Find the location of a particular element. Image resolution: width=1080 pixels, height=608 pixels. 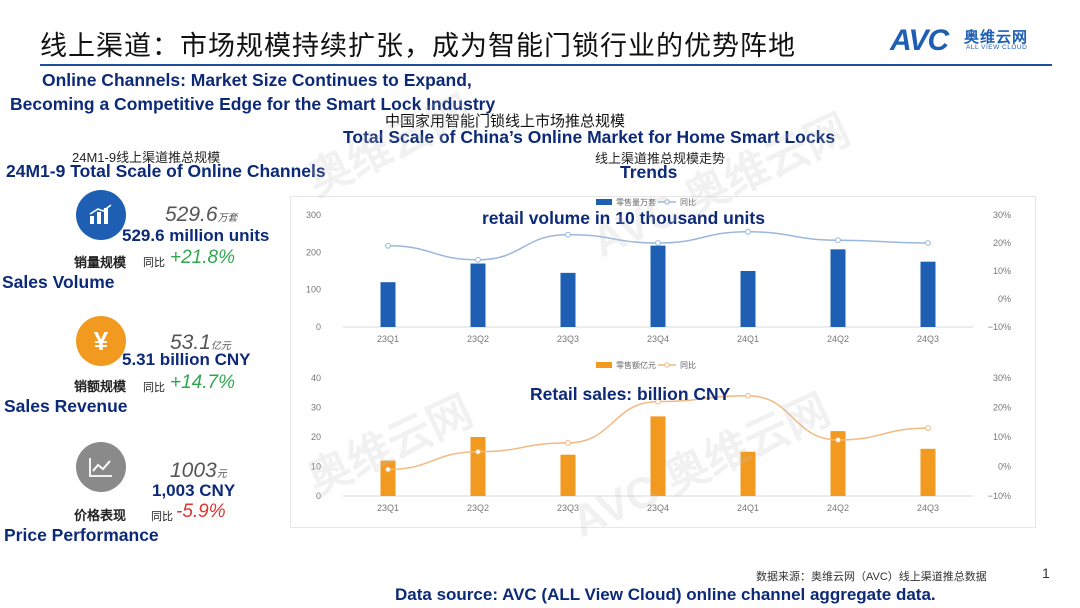

volume-annotation: retail volume in 10 thousand units is located at coordinates (623, 218).